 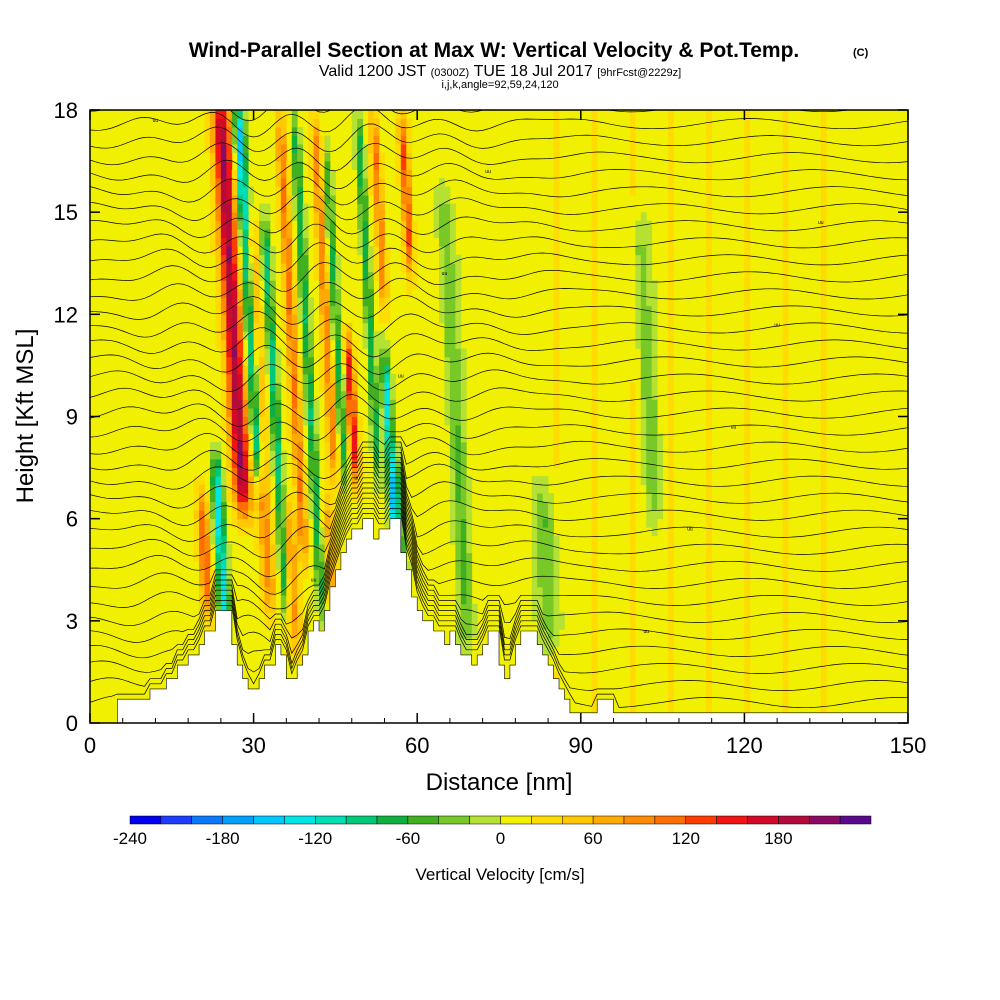 What do you see at coordinates (686, 838) in the screenshot?
I see `colorbar-tick-label: 120` at bounding box center [686, 838].